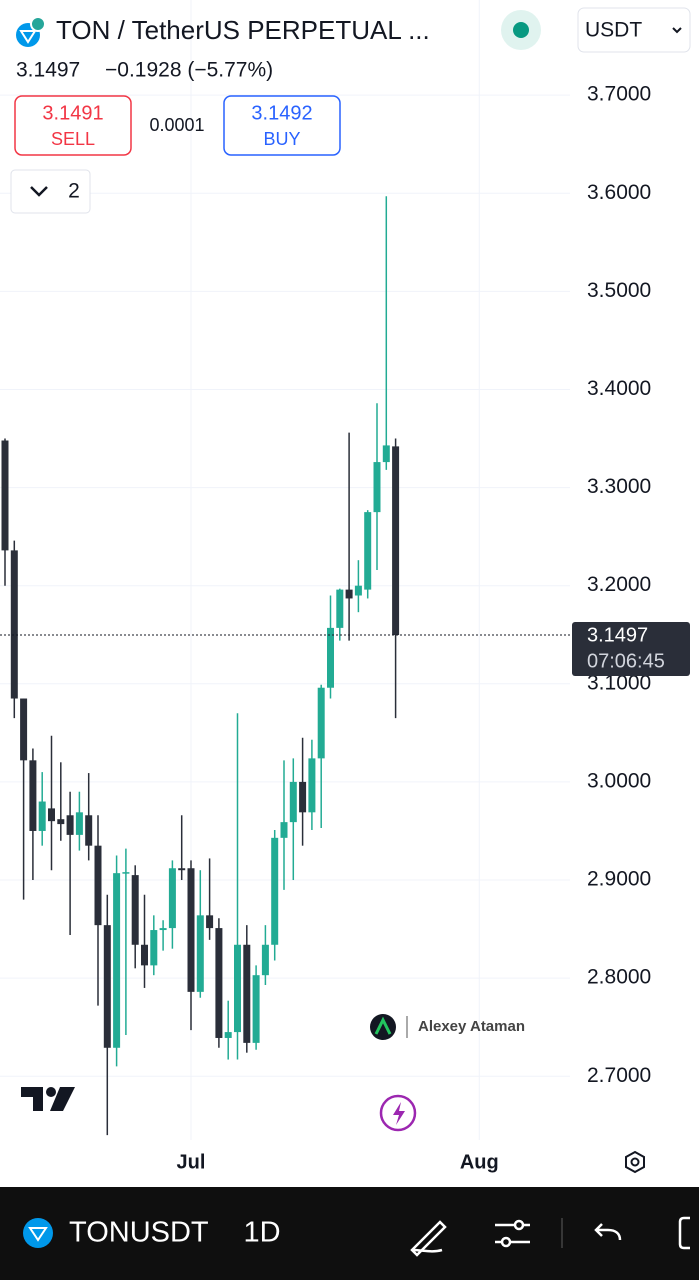 The image size is (699, 1280). I want to click on buy-price: 3.1492, so click(281, 113).